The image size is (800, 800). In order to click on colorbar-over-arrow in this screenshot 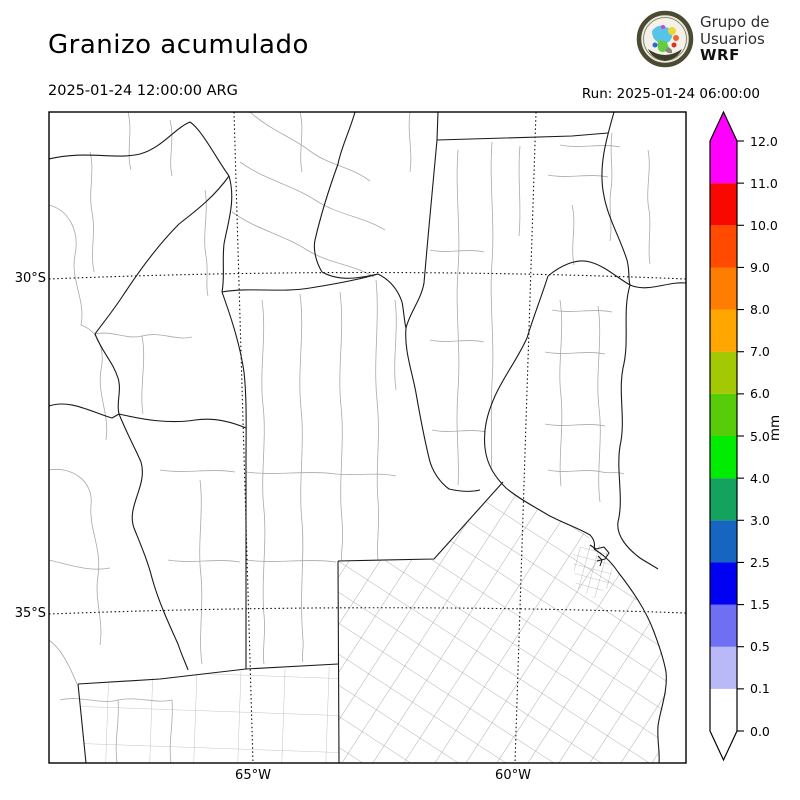, I will do `click(723, 126)`.